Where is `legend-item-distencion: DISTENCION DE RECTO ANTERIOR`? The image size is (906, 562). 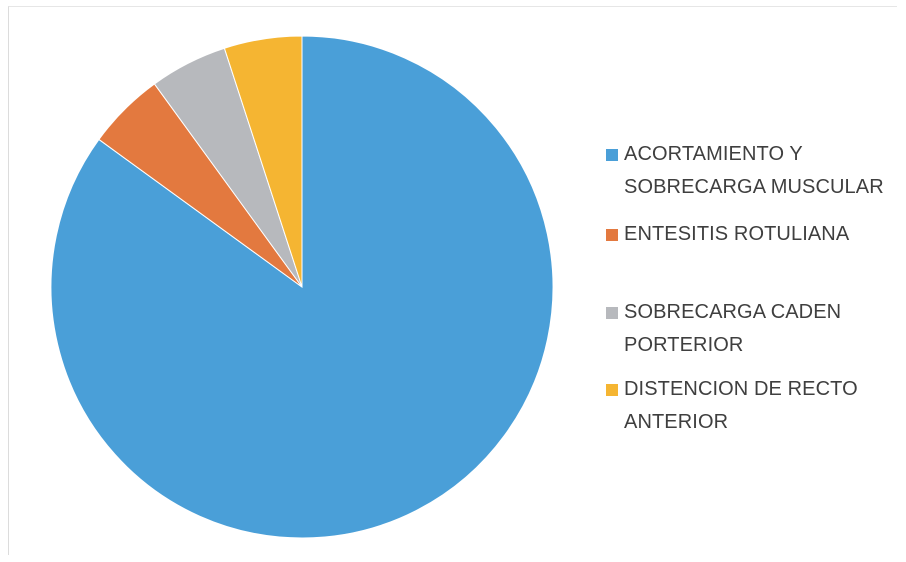
legend-item-distencion: DISTENCION DE RECTO ANTERIOR is located at coordinates (755, 406).